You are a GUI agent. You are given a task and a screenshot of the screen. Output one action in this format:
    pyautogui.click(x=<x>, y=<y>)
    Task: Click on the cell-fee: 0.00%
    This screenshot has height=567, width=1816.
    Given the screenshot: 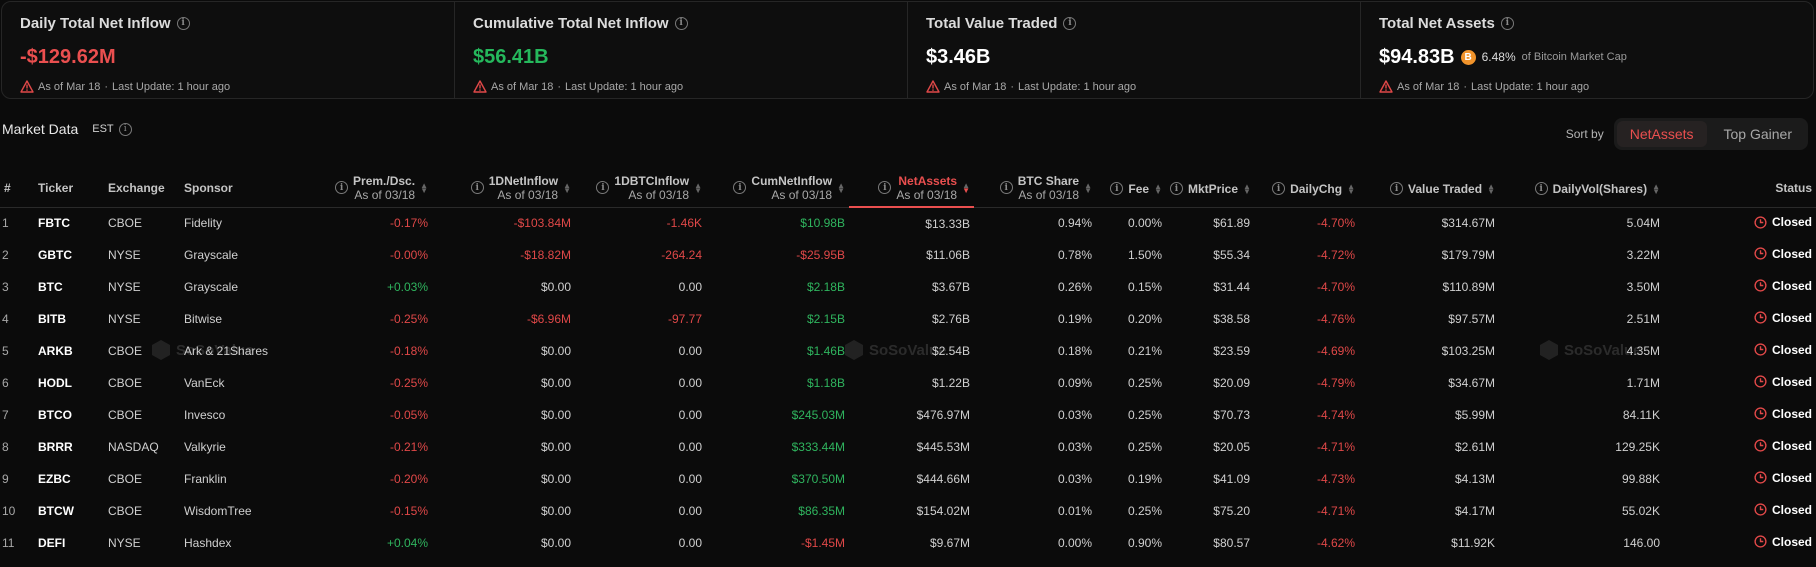 What is the action you would take?
    pyautogui.click(x=1144, y=223)
    